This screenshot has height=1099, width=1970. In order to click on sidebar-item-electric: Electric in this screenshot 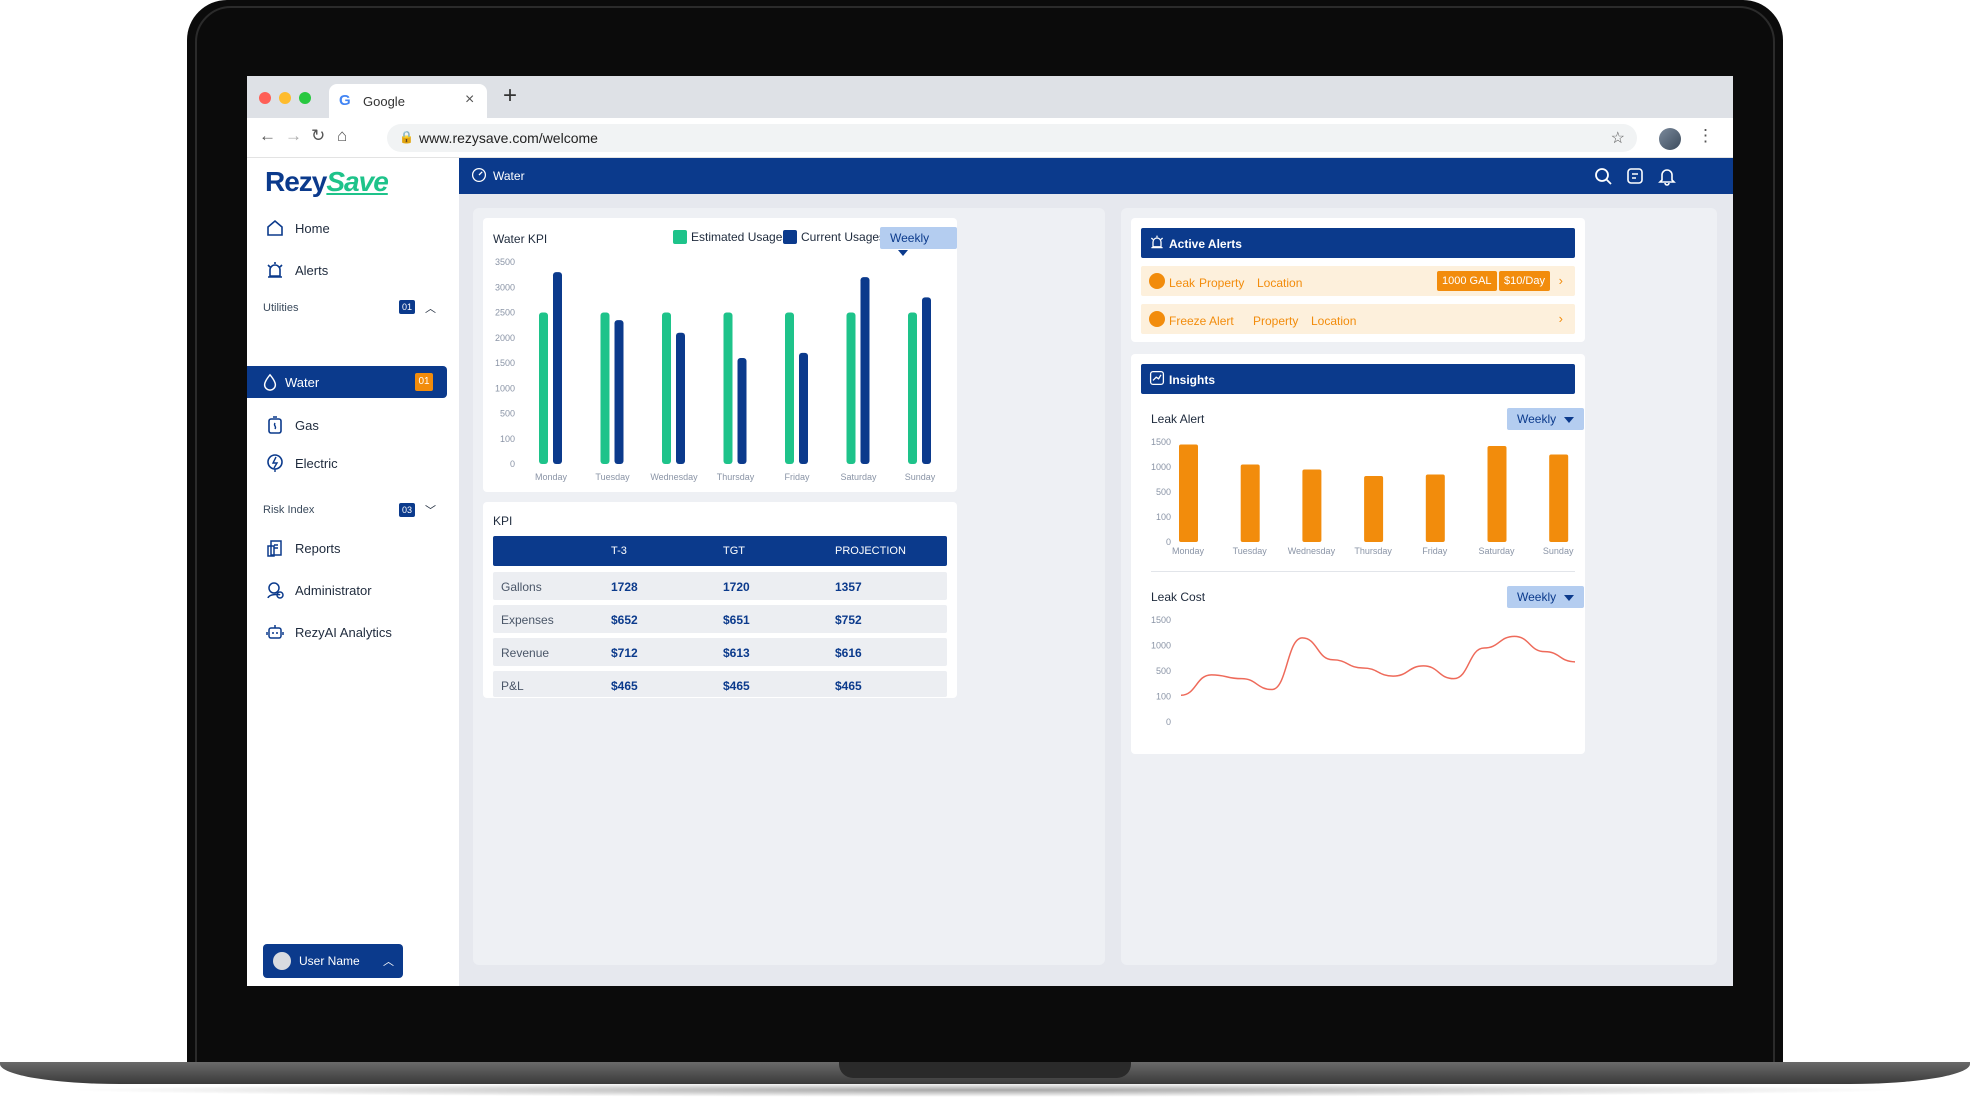, I will do `click(355, 463)`.